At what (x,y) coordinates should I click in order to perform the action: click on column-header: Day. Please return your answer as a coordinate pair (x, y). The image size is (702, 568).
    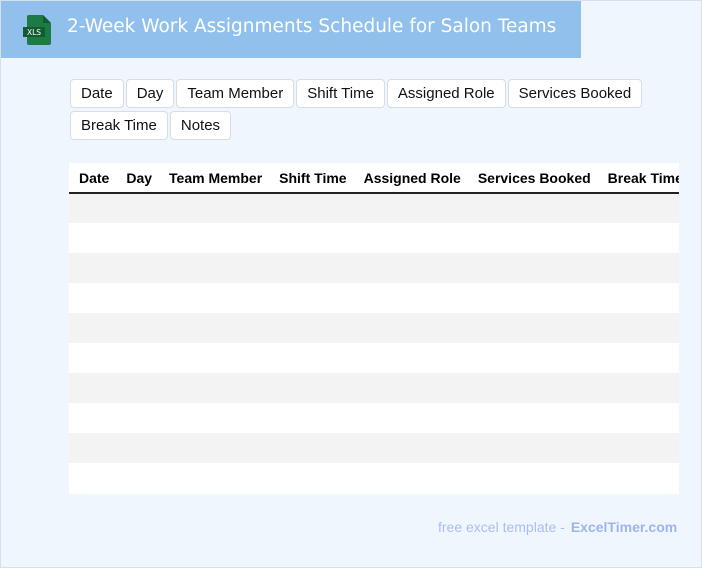
    Looking at the image, I should click on (138, 178).